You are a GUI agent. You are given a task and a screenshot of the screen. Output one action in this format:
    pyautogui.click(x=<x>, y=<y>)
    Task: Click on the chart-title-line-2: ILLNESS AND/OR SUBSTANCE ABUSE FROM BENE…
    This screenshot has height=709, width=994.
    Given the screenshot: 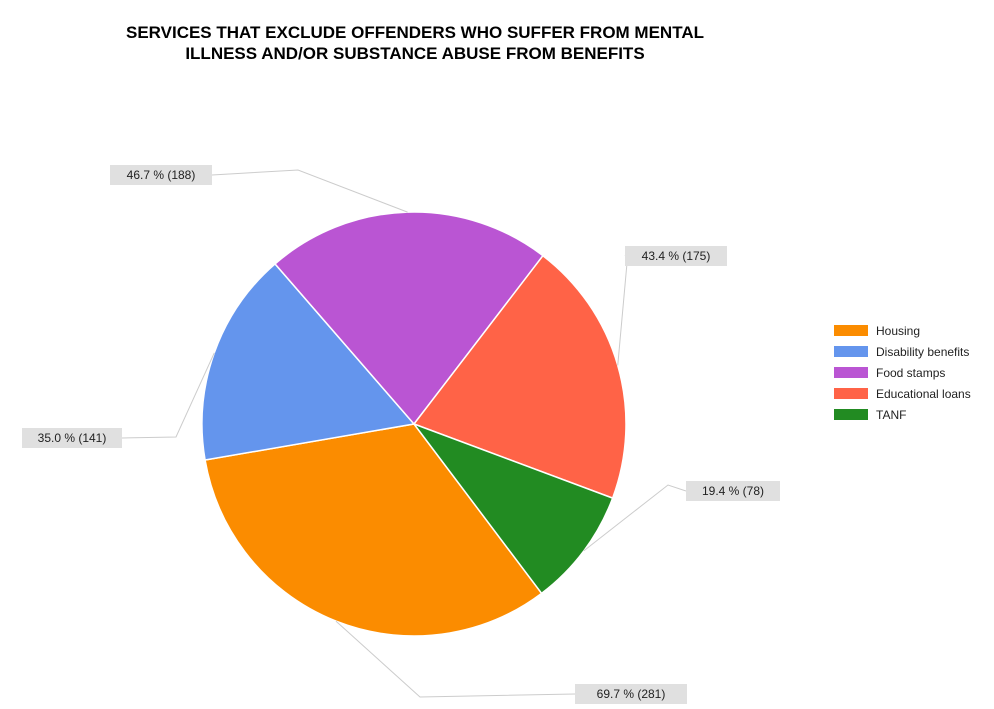 What is the action you would take?
    pyautogui.click(x=415, y=53)
    